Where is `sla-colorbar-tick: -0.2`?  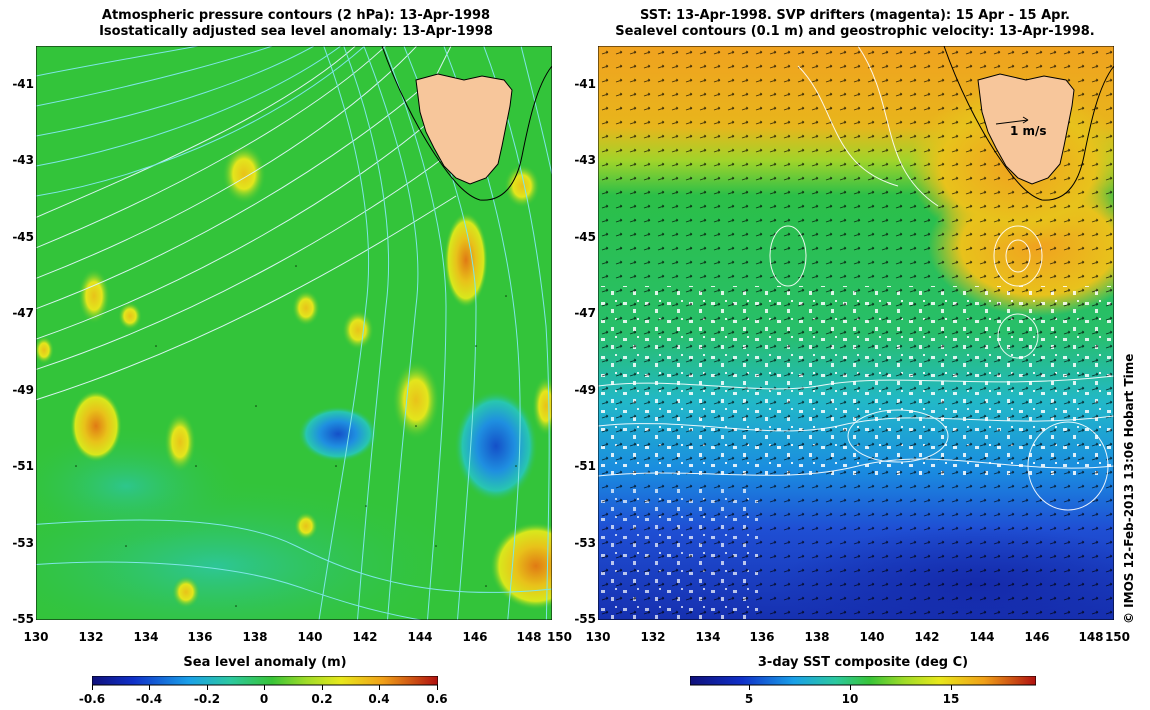
sla-colorbar-tick: -0.2 is located at coordinates (207, 699).